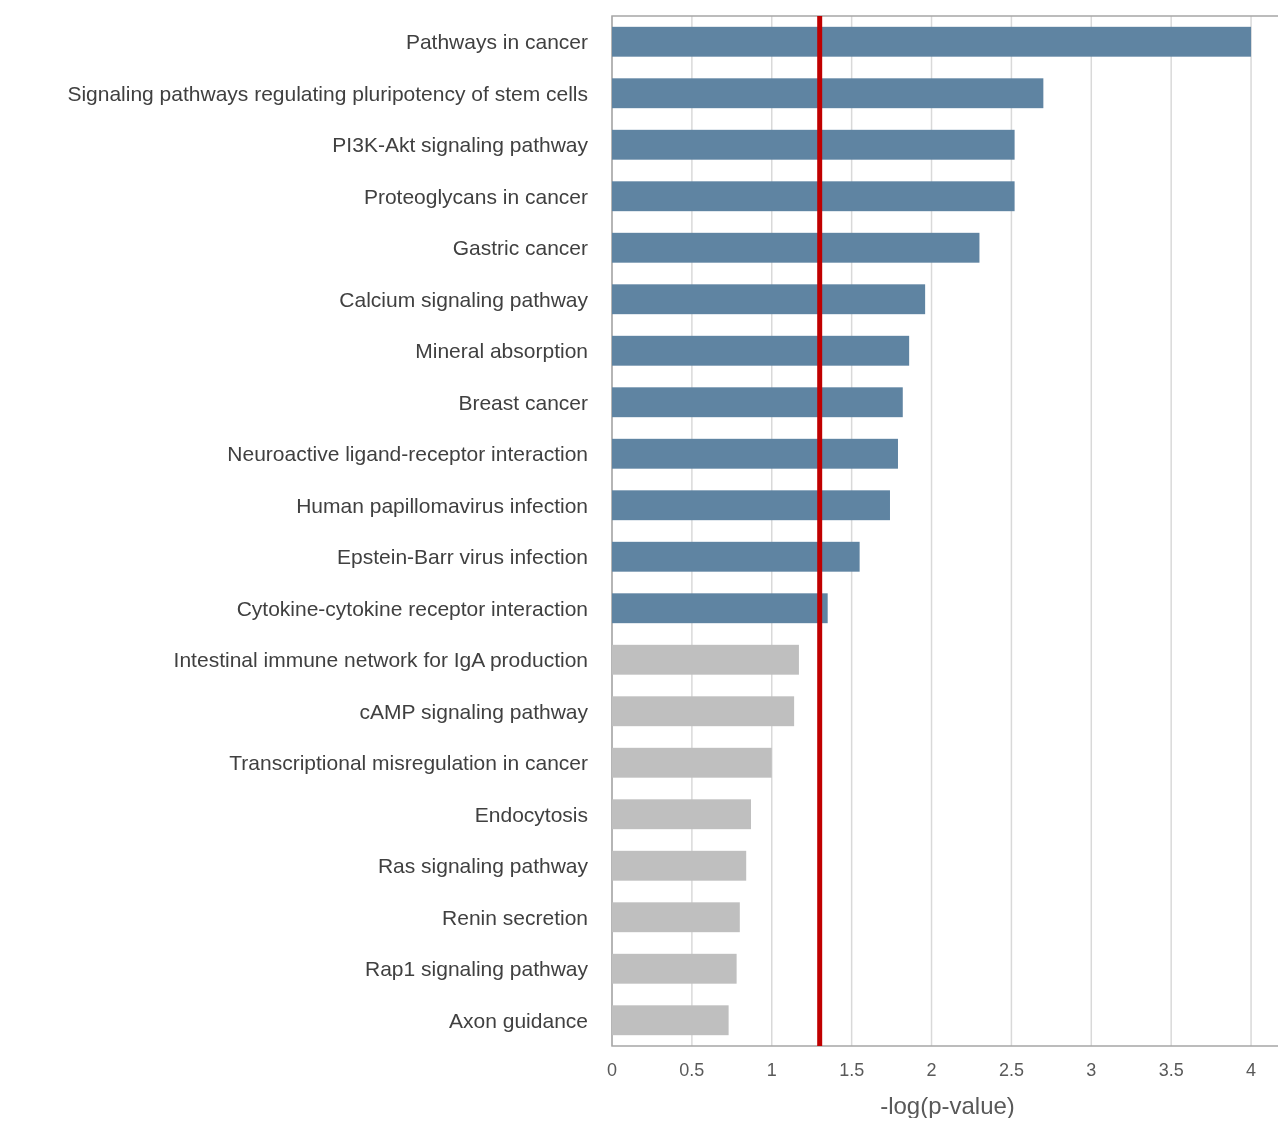 This screenshot has width=1285, height=1122. Describe the element at coordinates (442, 505) in the screenshot. I see `y-tick-label: Human papillomavirus infection` at that location.